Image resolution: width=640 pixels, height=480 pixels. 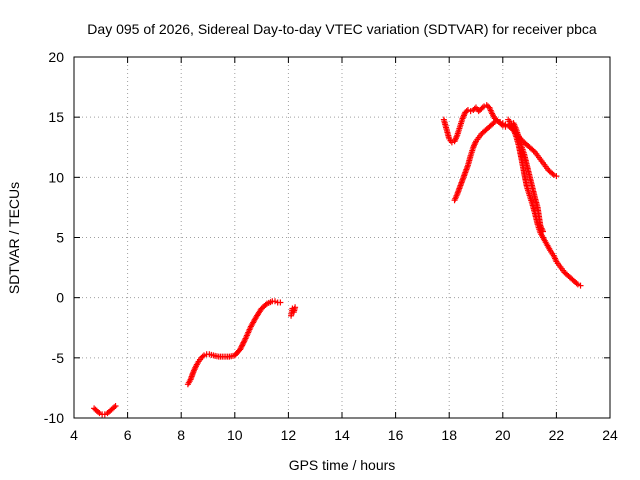 I want to click on x-axis-label: GPS time / hours, so click(x=342, y=465).